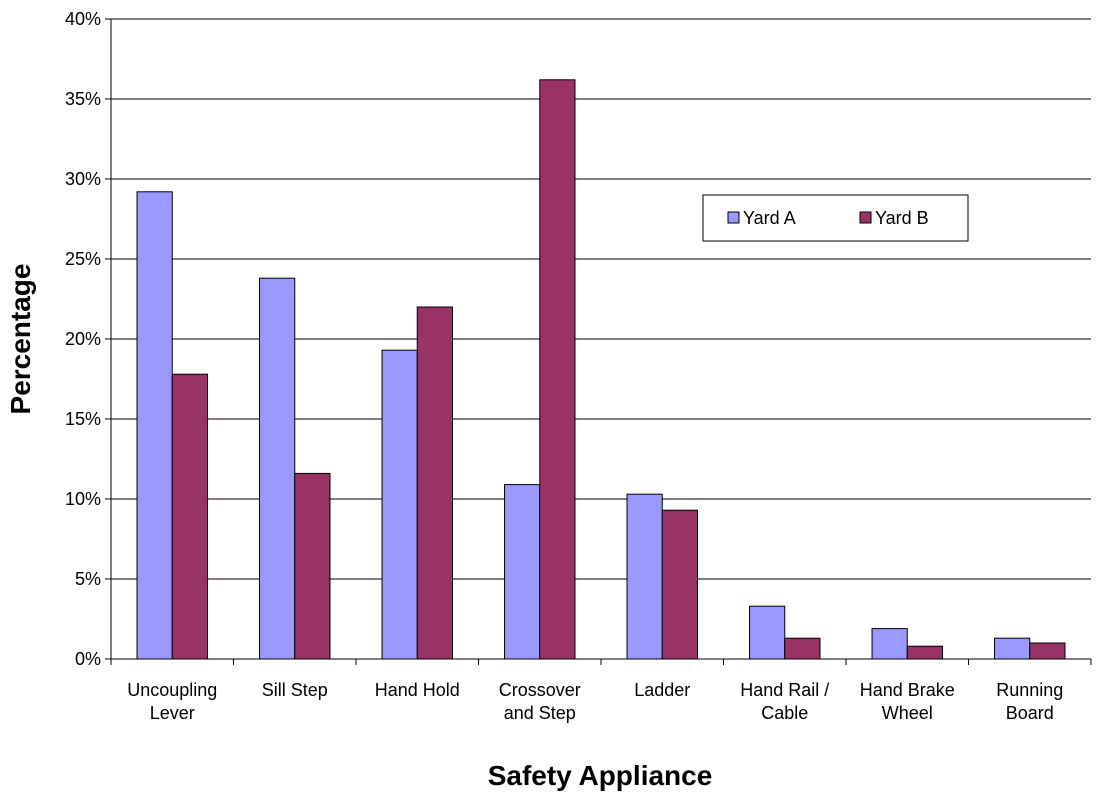 Image resolution: width=1109 pixels, height=794 pixels. I want to click on y-tick-label: 25%, so click(83, 259).